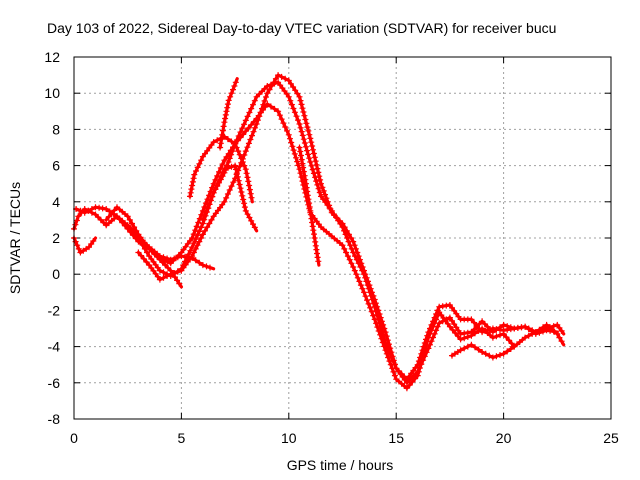  What do you see at coordinates (396, 438) in the screenshot?
I see `x-tick-label: 15` at bounding box center [396, 438].